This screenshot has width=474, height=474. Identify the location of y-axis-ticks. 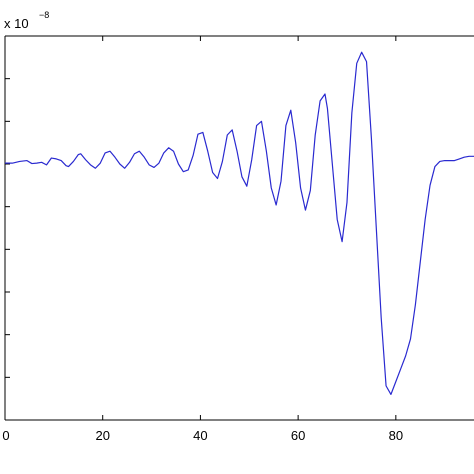
(7, 228).